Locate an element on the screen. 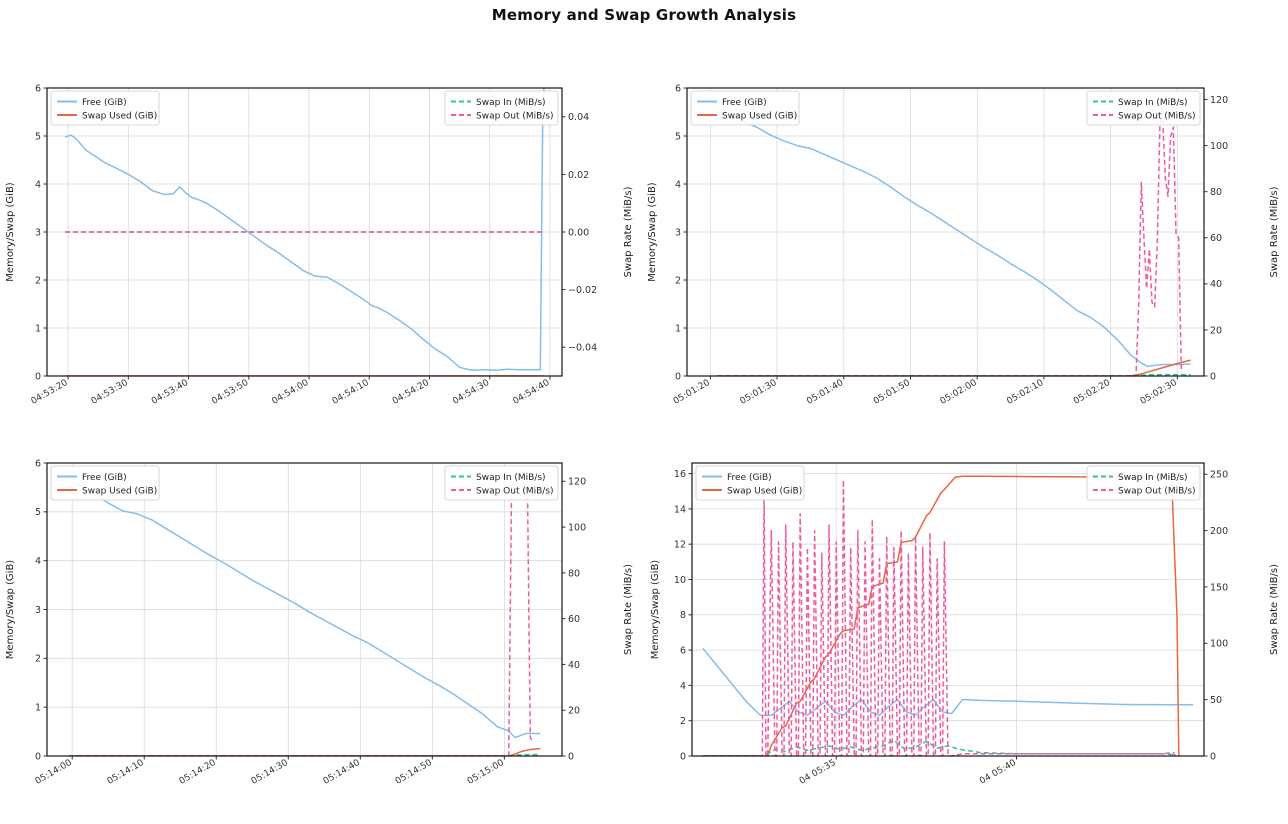 The width and height of the screenshot is (1288, 824). panel-2-series-swap_out is located at coordinates (950, 247).